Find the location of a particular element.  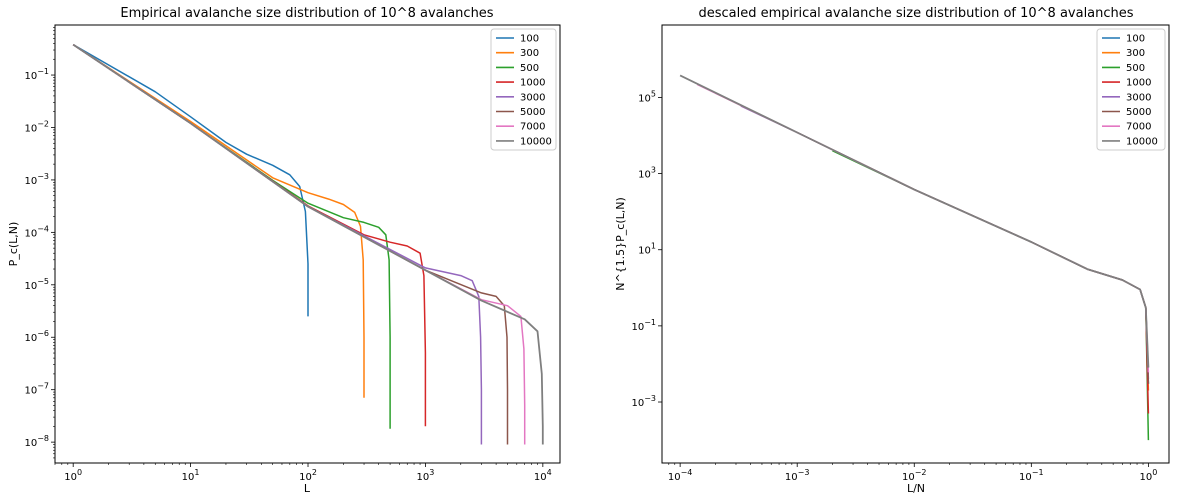

left-y-axis-label: P_c(L,N) is located at coordinates (13, 244).